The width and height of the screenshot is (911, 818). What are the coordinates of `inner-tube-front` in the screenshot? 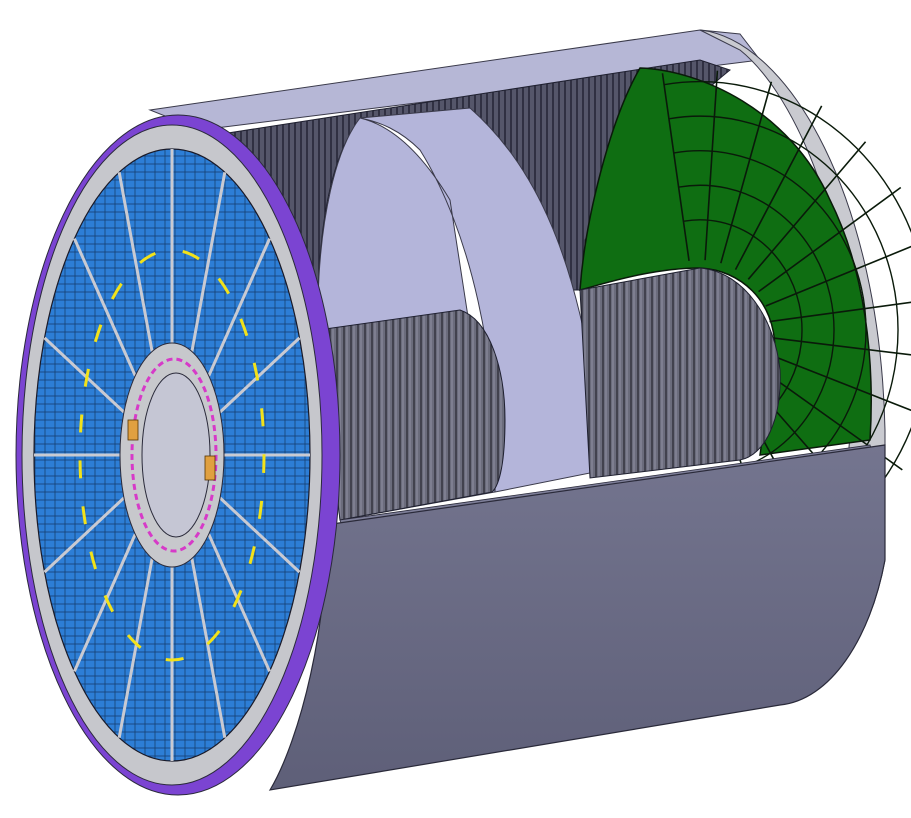 It's located at (411, 415).